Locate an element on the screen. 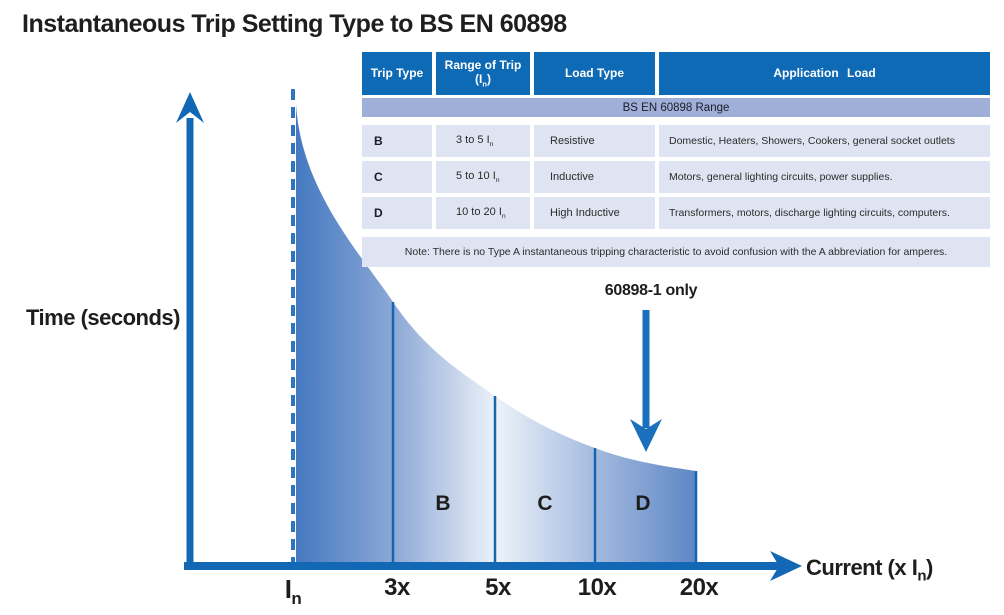 This screenshot has height=615, width=1004. y-axis-label: Time (seconds) is located at coordinates (103, 317).